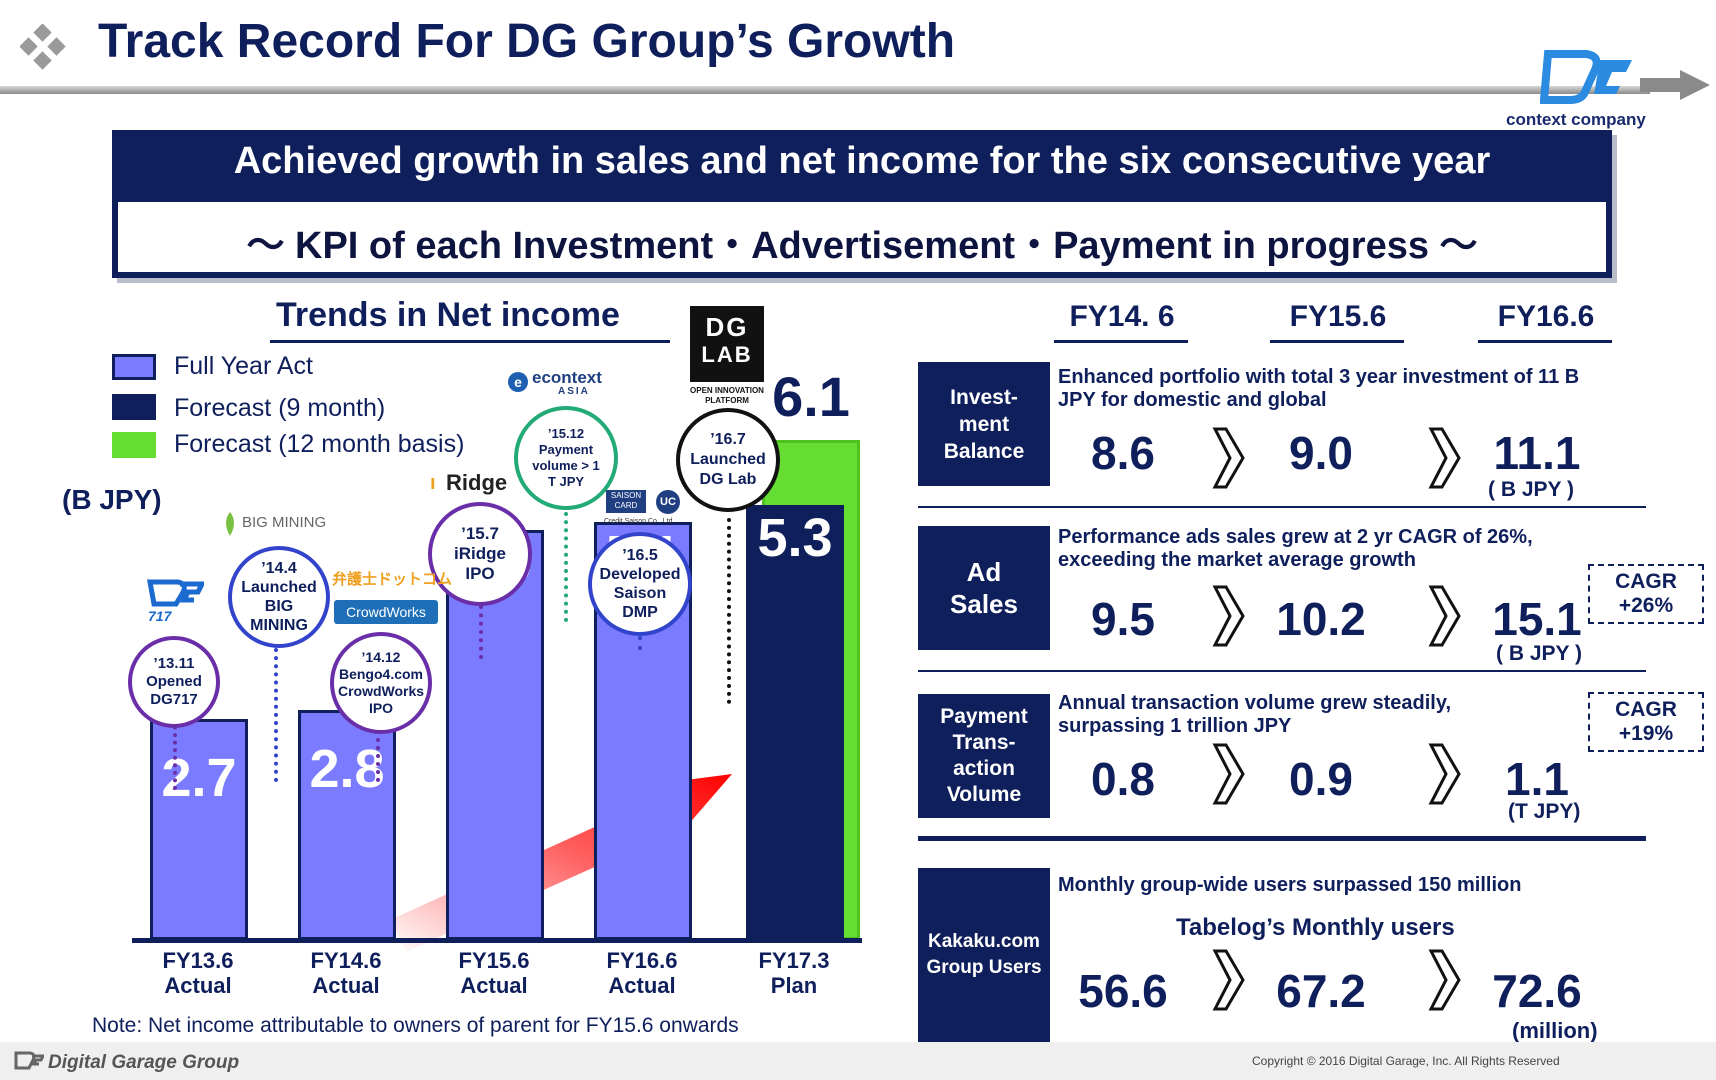 This screenshot has width=1716, height=1080. I want to click on legend-swatch-full-year, so click(134, 367).